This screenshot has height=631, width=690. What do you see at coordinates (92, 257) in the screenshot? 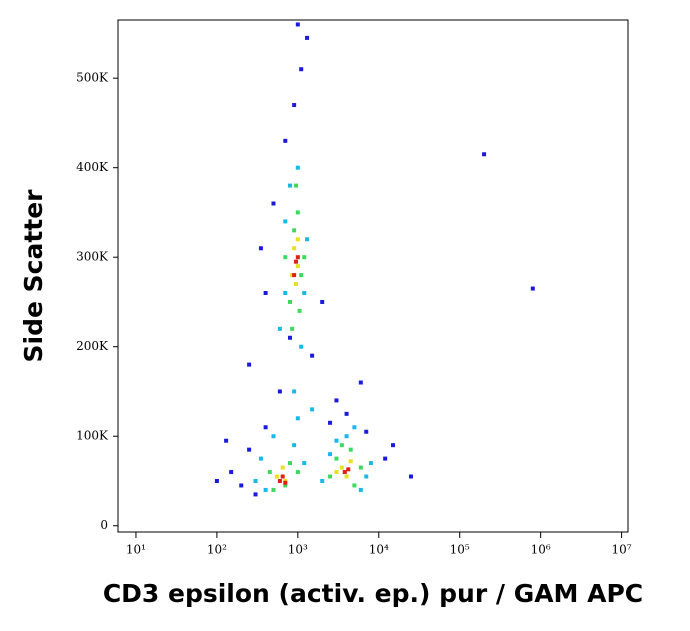
I see `y-tick-label: 300K` at bounding box center [92, 257].